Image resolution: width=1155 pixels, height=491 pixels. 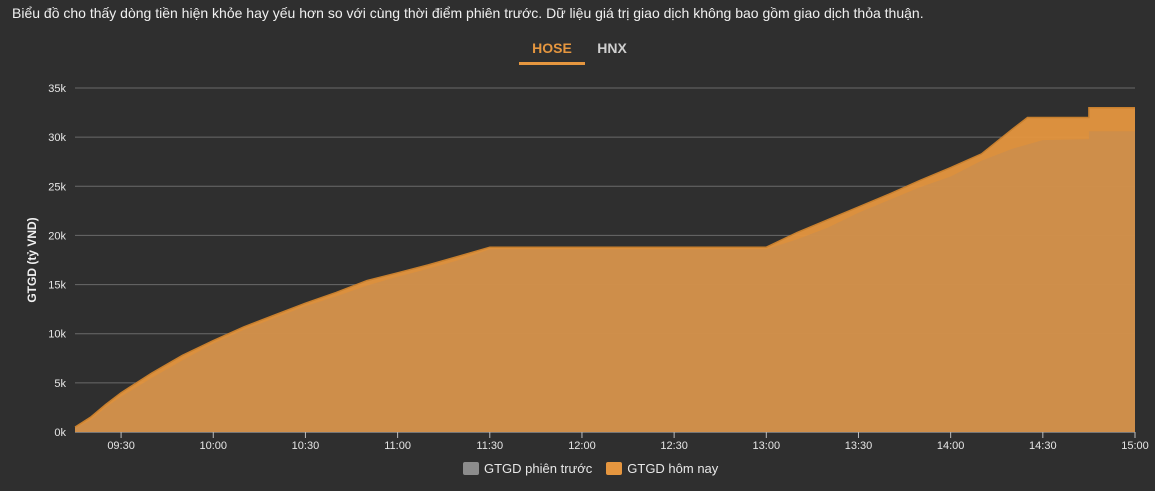 I want to click on legend-swatch-previous, so click(x=471, y=468).